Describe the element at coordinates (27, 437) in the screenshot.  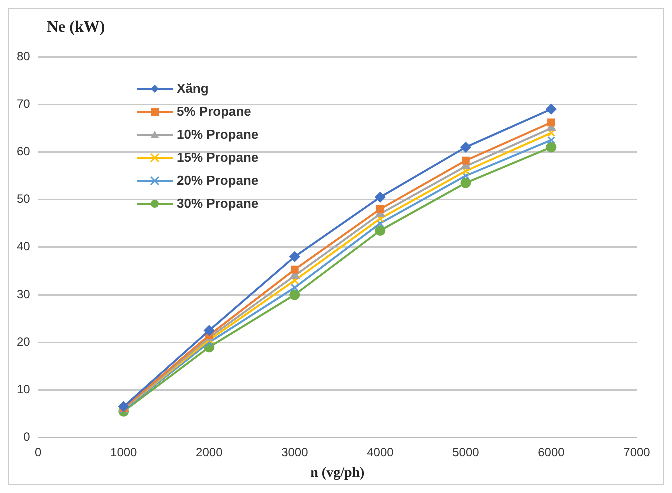
I see `y-tick-label: 0` at that location.